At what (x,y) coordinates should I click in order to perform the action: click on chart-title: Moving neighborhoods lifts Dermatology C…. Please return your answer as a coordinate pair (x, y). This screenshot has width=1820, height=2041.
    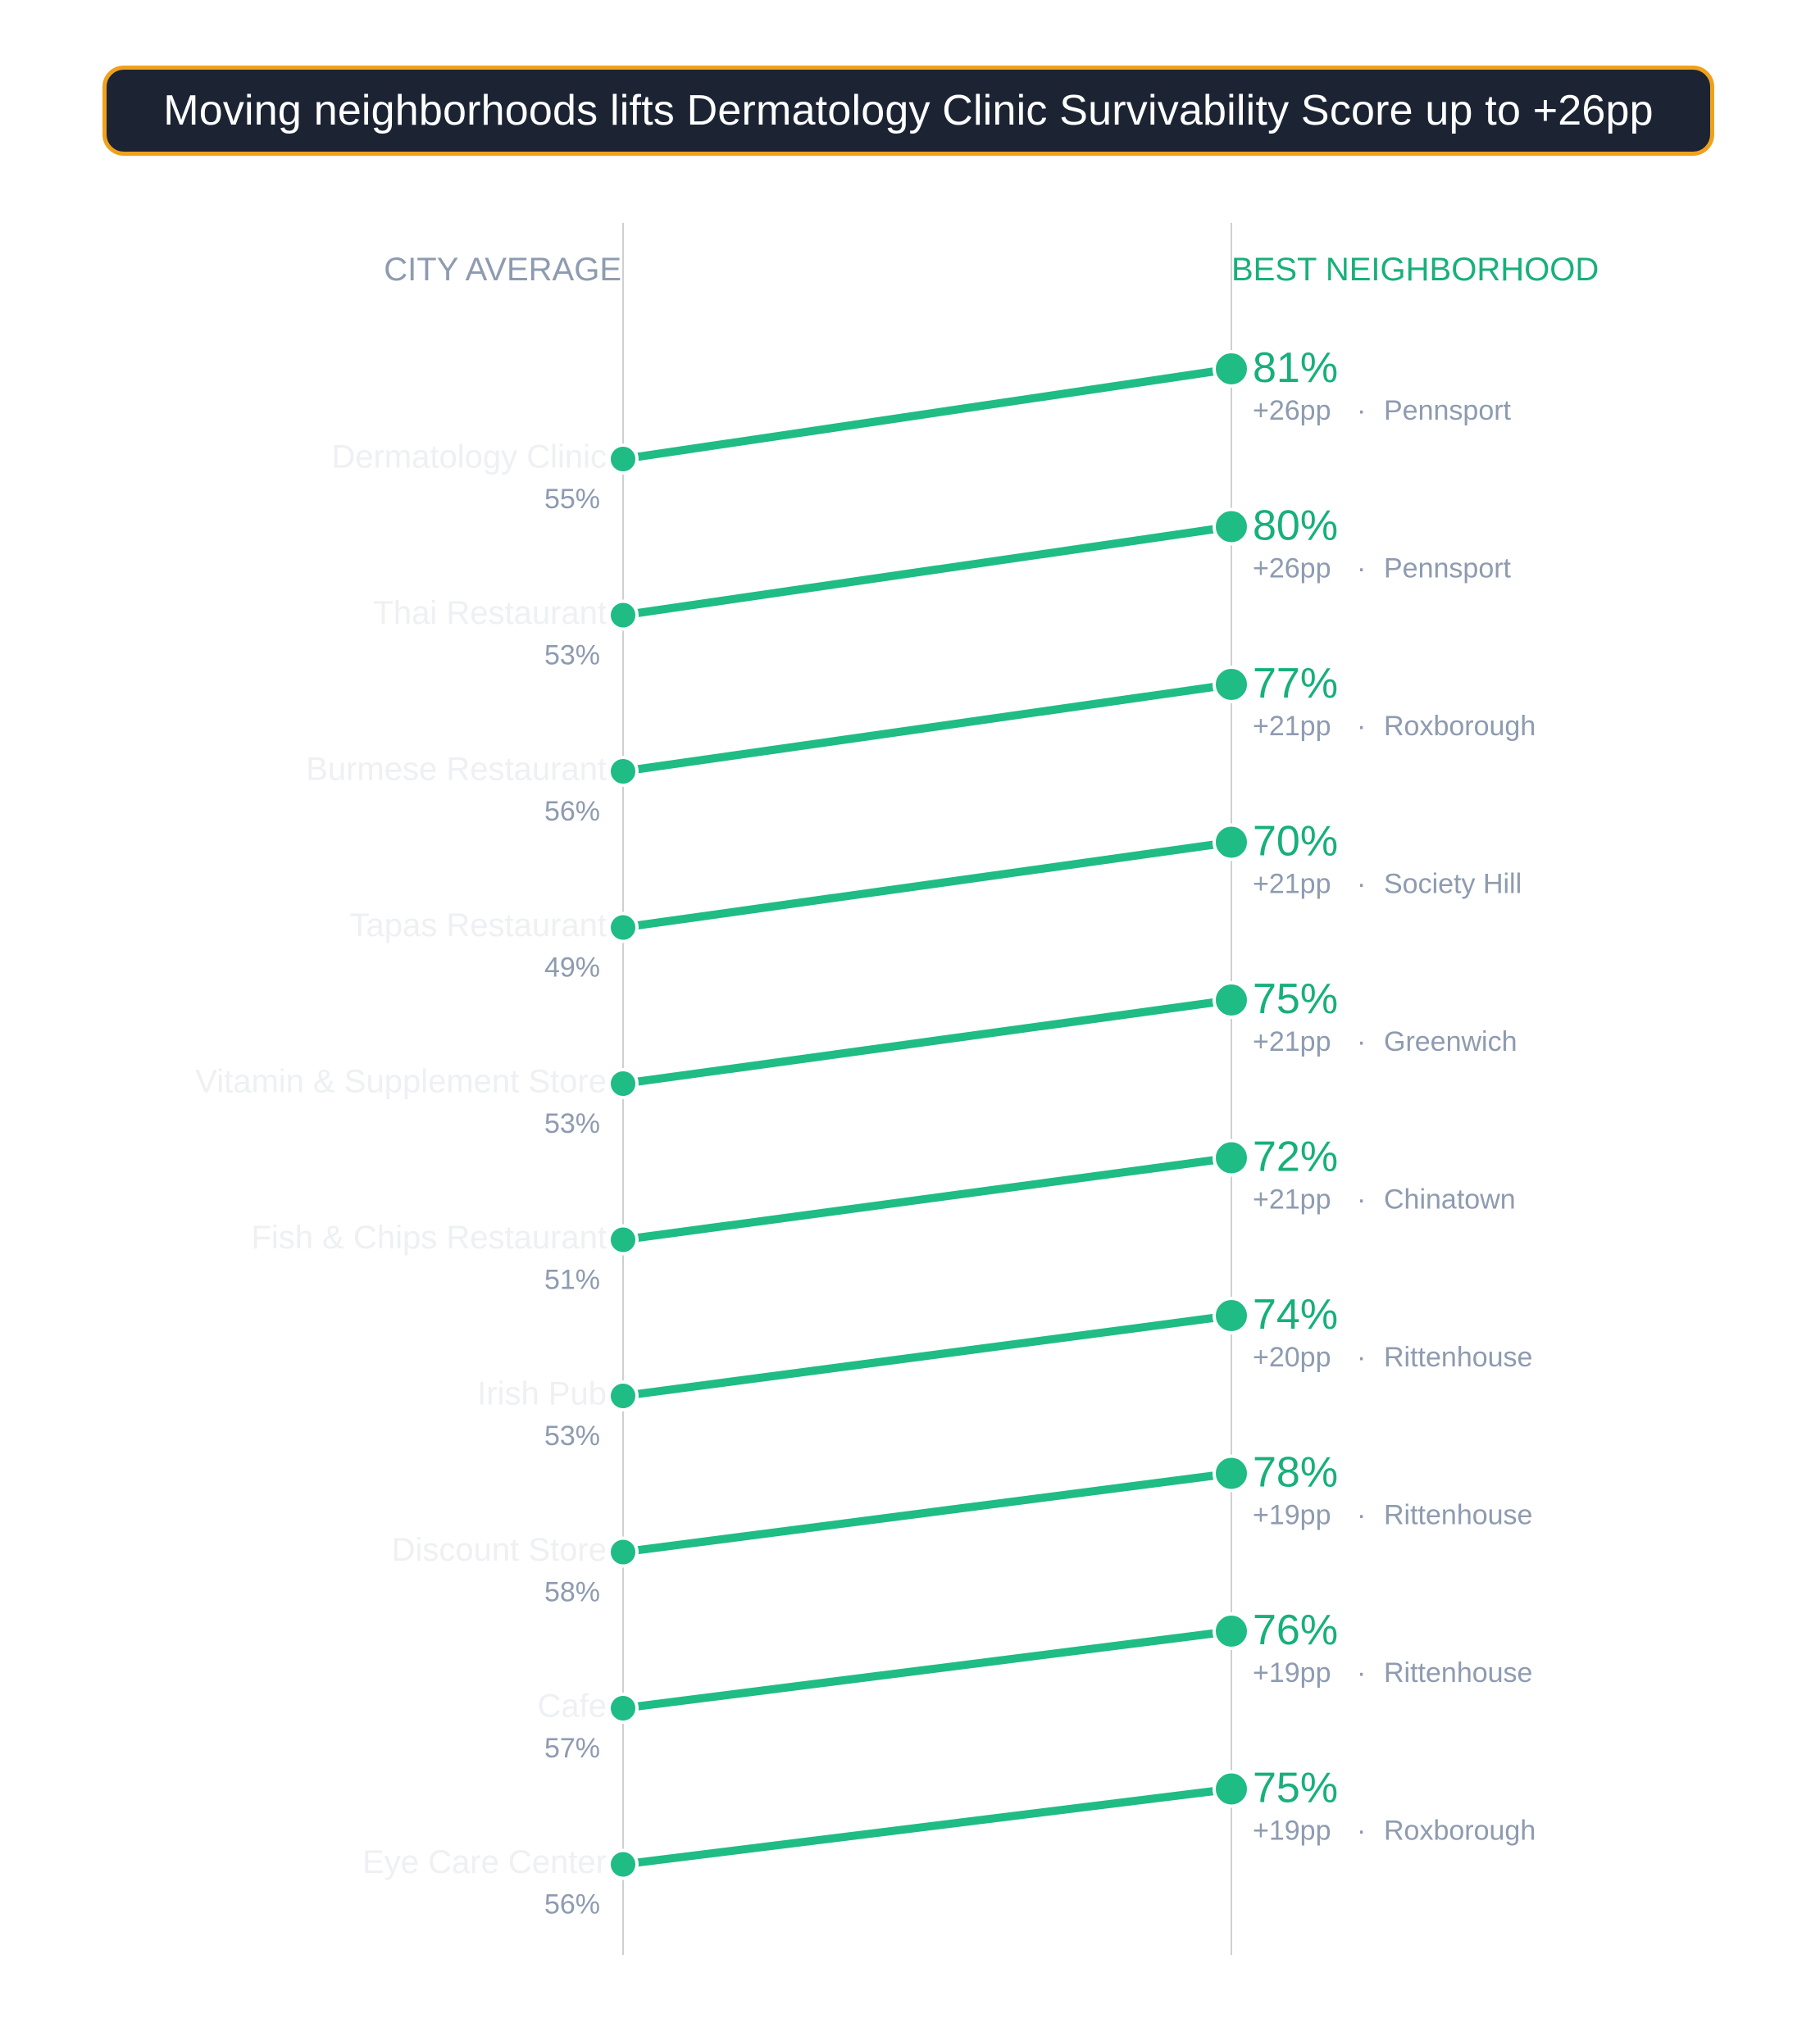
    Looking at the image, I should click on (908, 110).